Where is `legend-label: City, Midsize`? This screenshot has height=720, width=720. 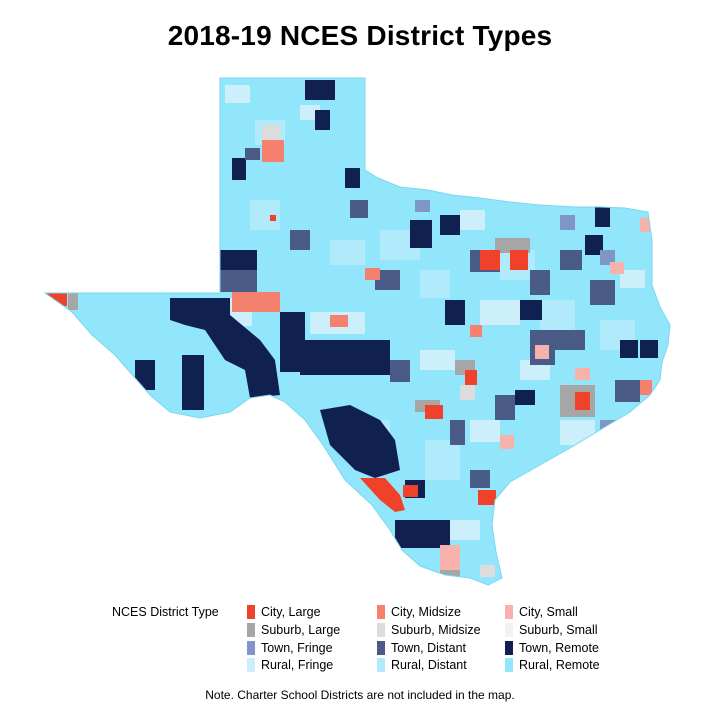
legend-label: City, Midsize is located at coordinates (426, 612).